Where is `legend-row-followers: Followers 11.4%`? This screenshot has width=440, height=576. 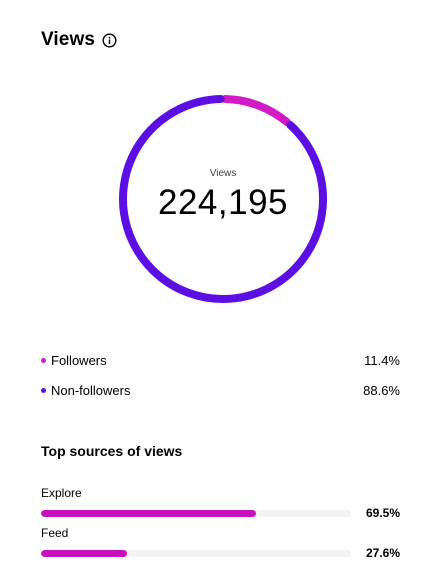
legend-row-followers: Followers 11.4% is located at coordinates (220, 360).